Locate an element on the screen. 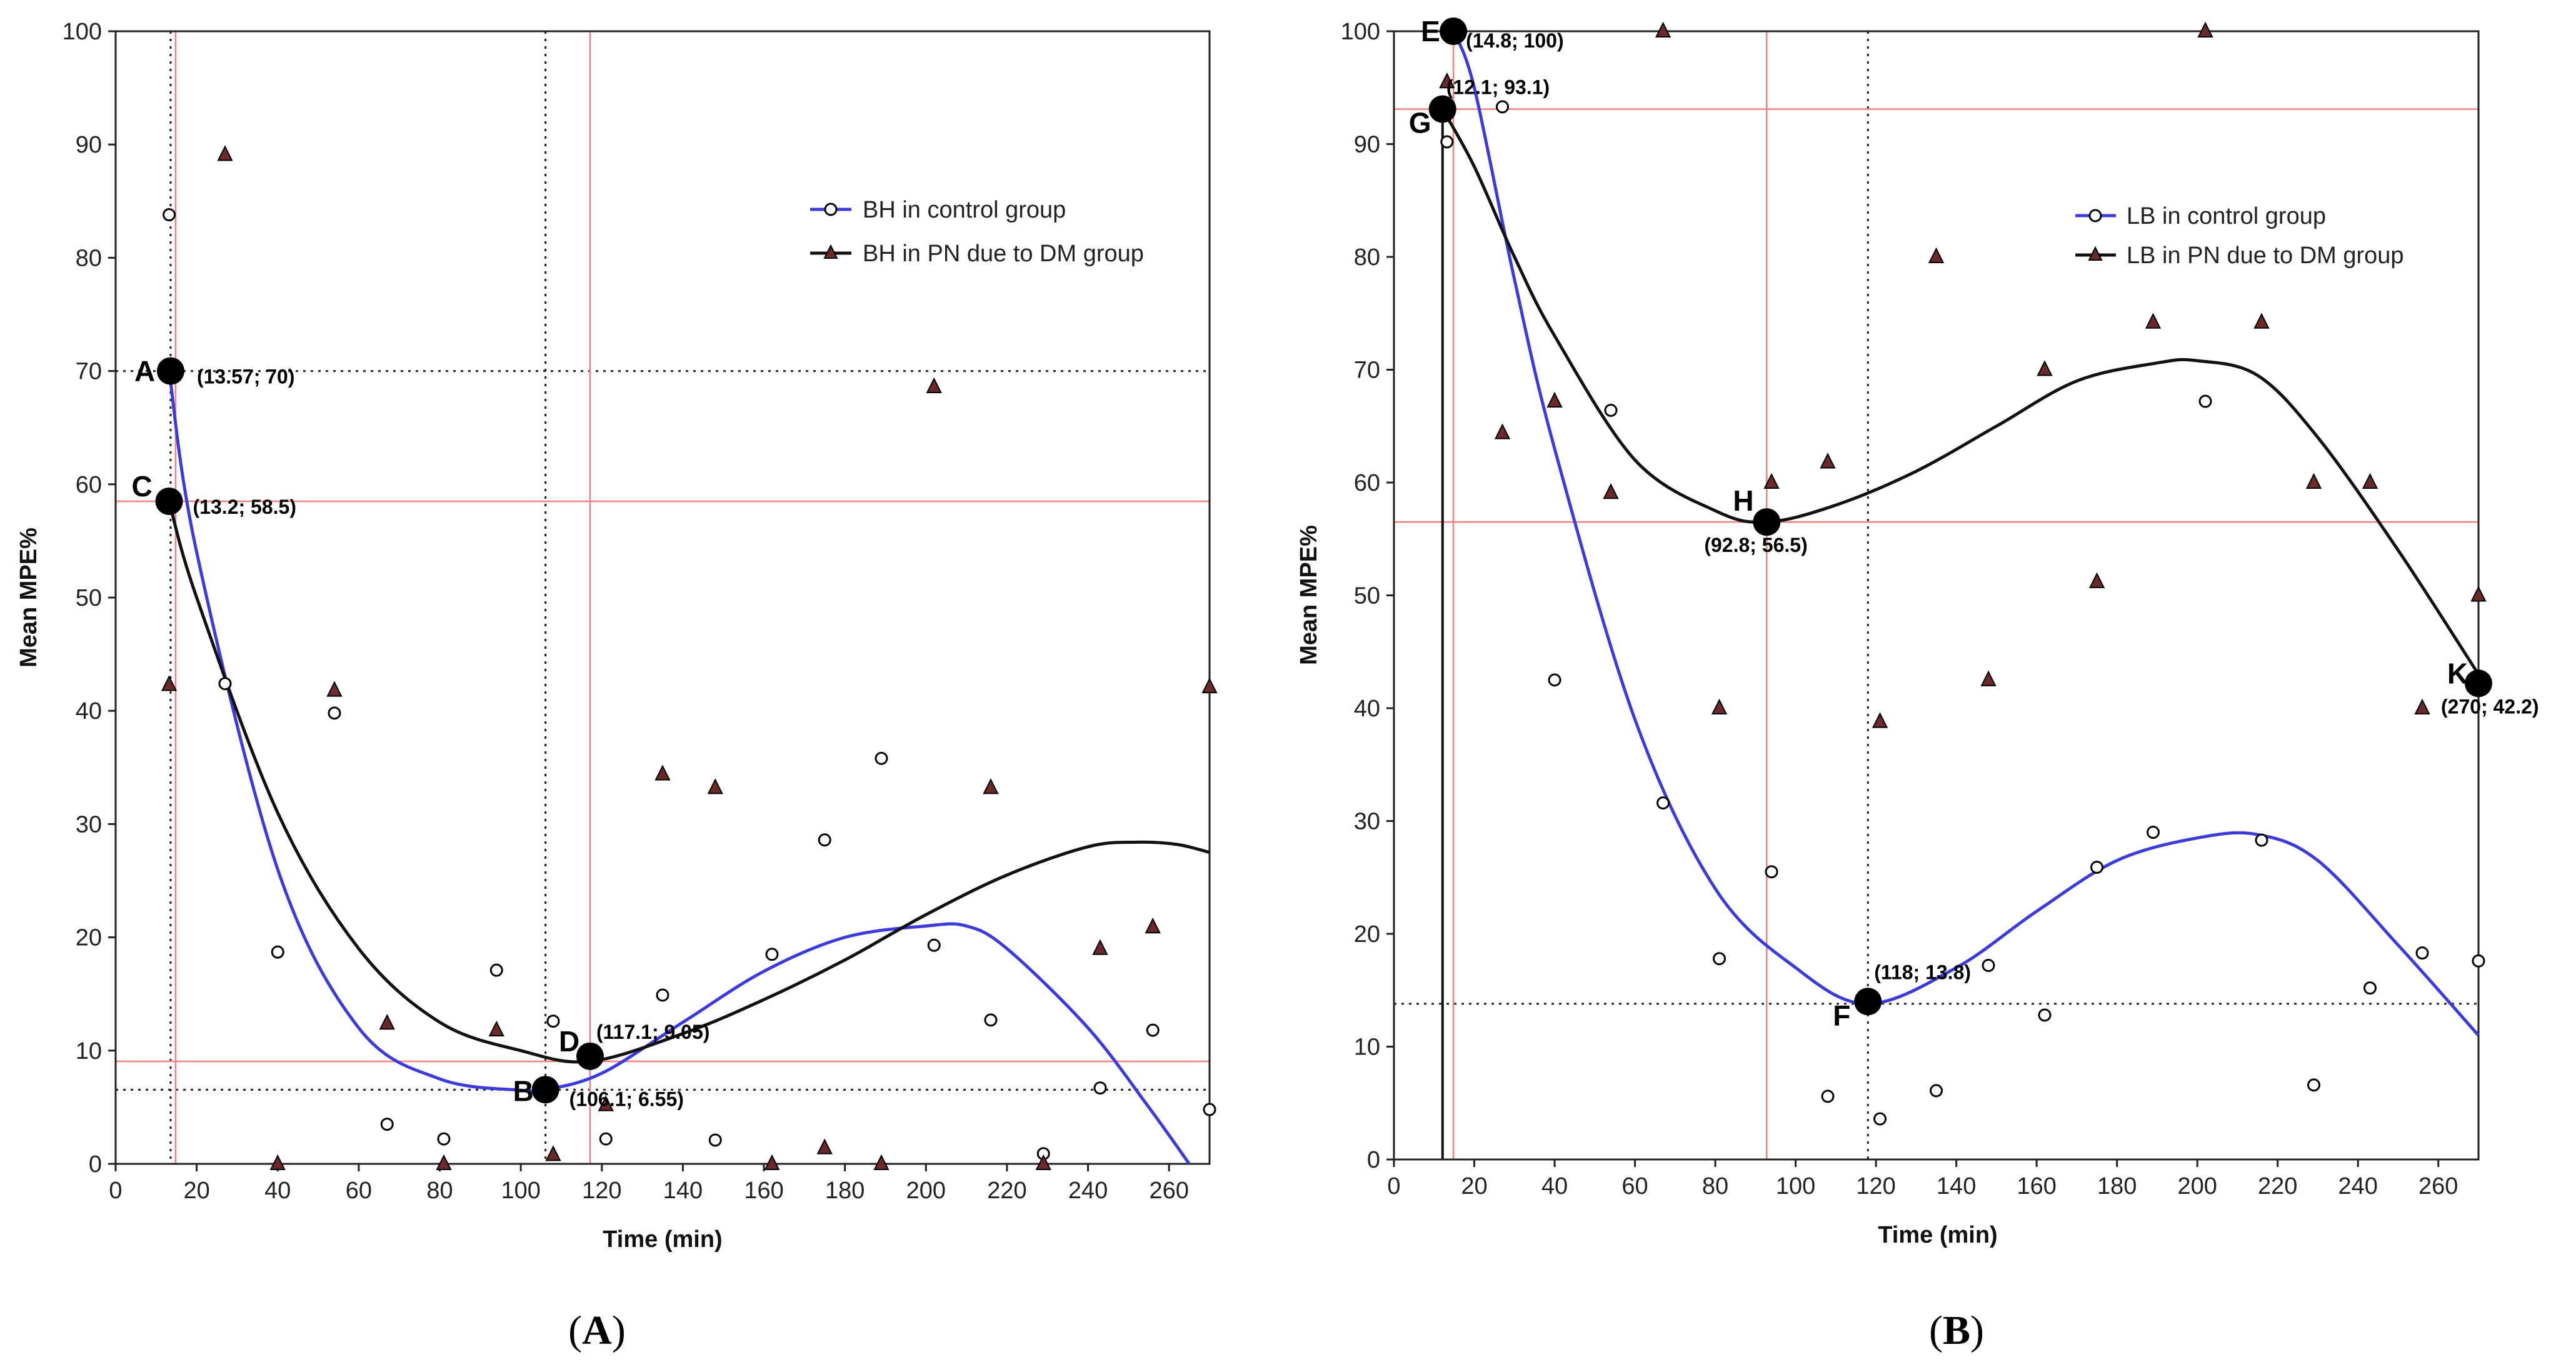 The image size is (2576, 1367). panel-a-caption: (A) is located at coordinates (597, 1331).